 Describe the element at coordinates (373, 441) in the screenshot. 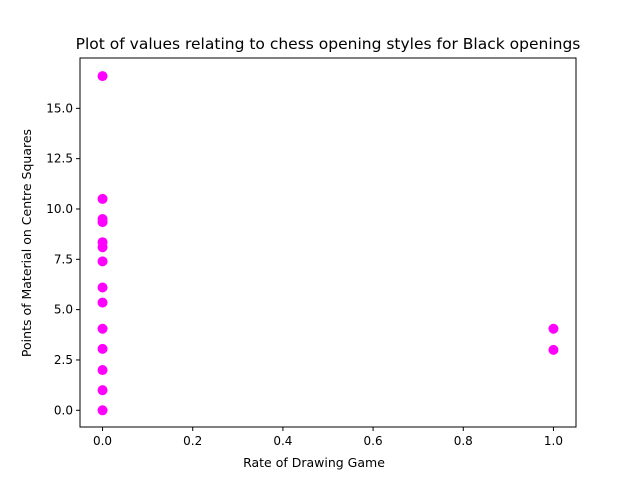

I see `x-tick-label: 0.6` at that location.